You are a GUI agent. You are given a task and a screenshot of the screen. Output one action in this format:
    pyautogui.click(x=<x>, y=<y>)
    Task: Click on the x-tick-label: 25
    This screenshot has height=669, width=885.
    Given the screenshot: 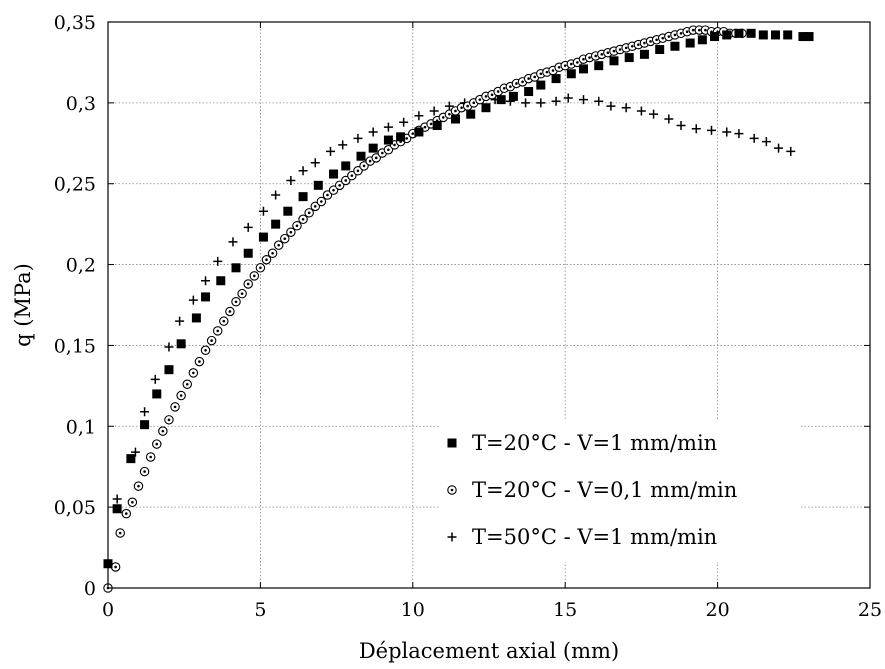 What is the action you would take?
    pyautogui.click(x=870, y=610)
    